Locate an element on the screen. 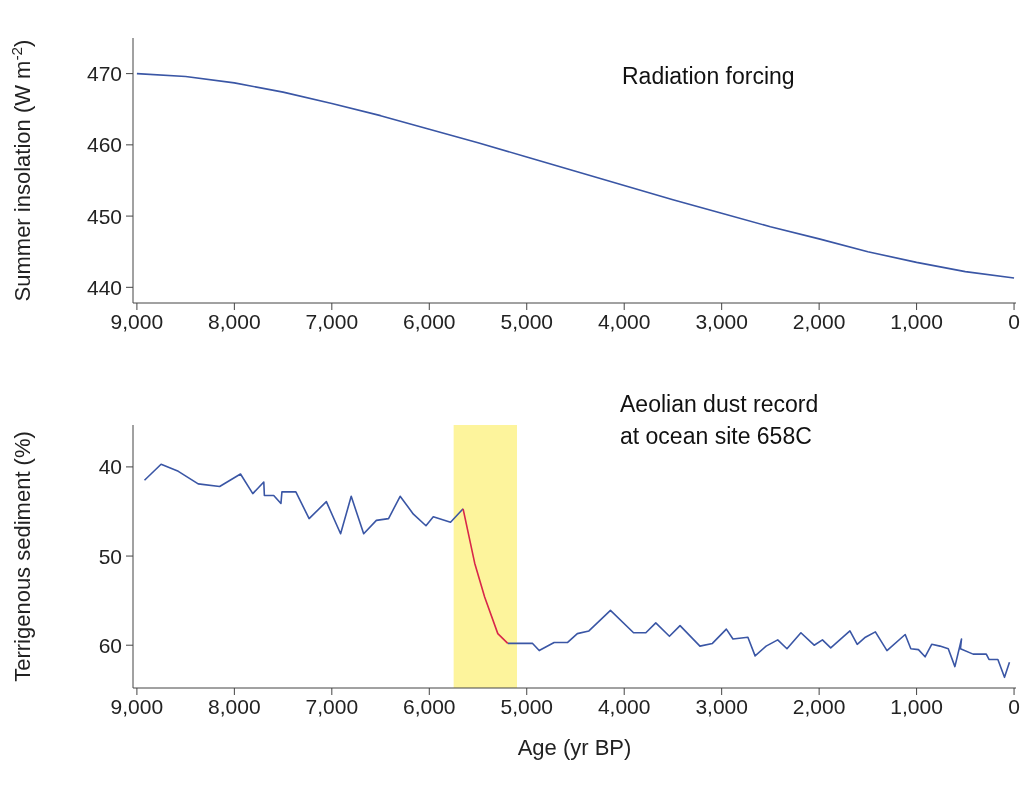  y-tick-label: 40 is located at coordinates (110, 467).